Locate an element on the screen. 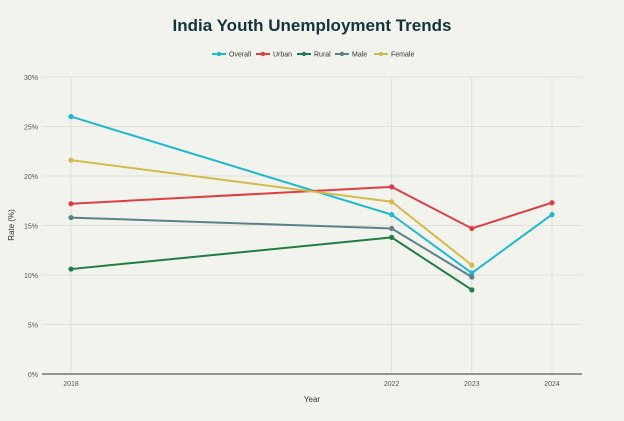 This screenshot has height=421, width=624. x-axis-label: Year is located at coordinates (312, 399).